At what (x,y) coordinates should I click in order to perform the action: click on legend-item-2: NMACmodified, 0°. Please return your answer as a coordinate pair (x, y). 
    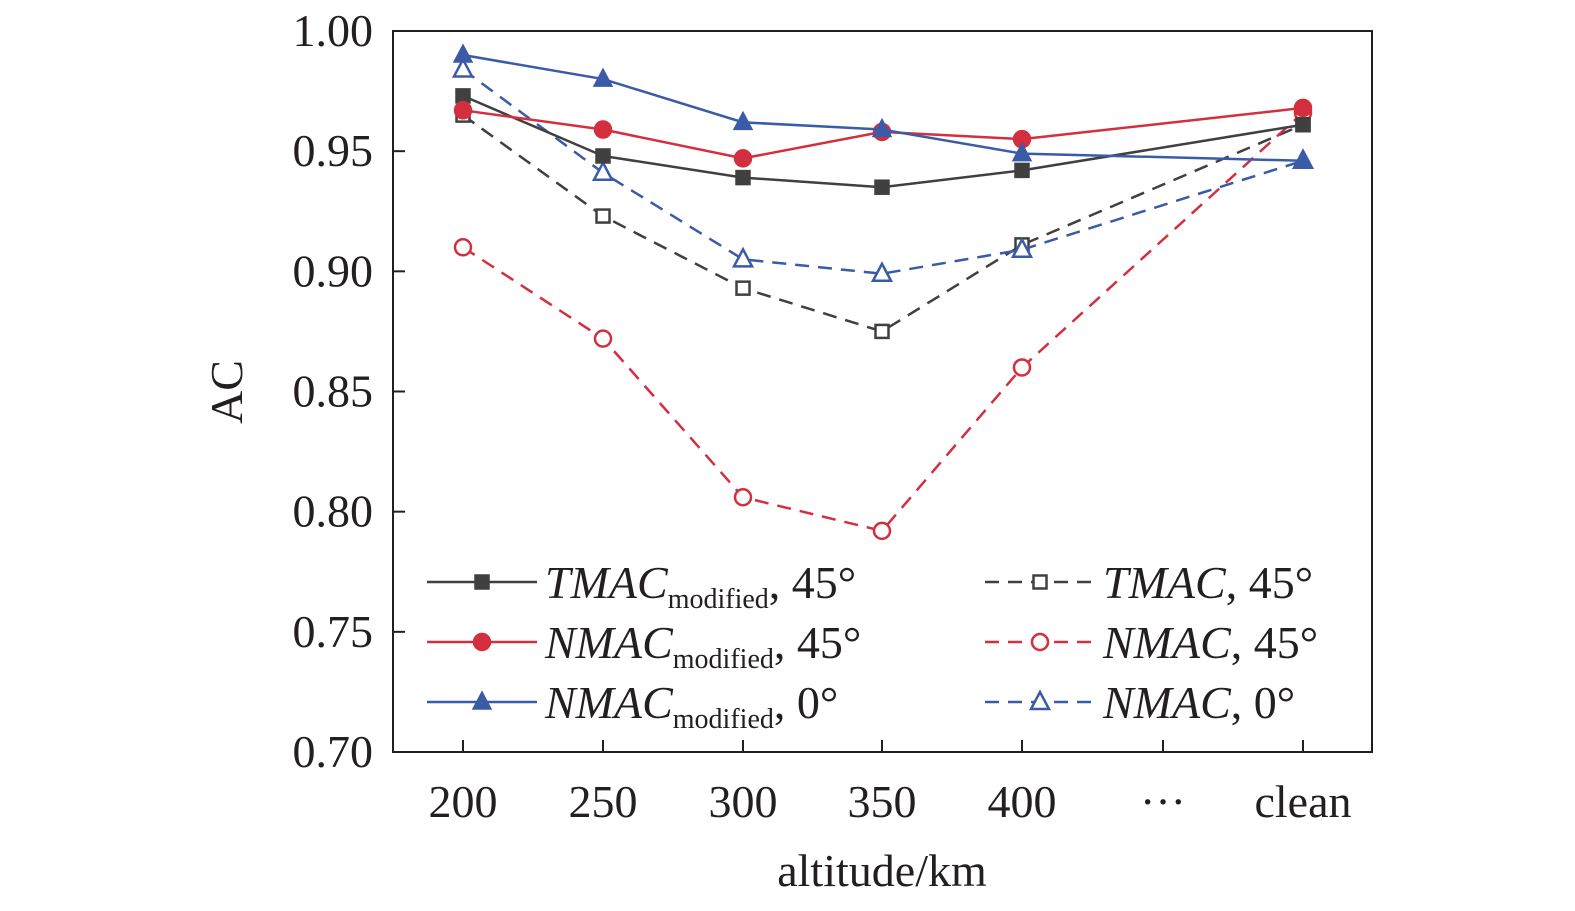
    Looking at the image, I should click on (632, 706).